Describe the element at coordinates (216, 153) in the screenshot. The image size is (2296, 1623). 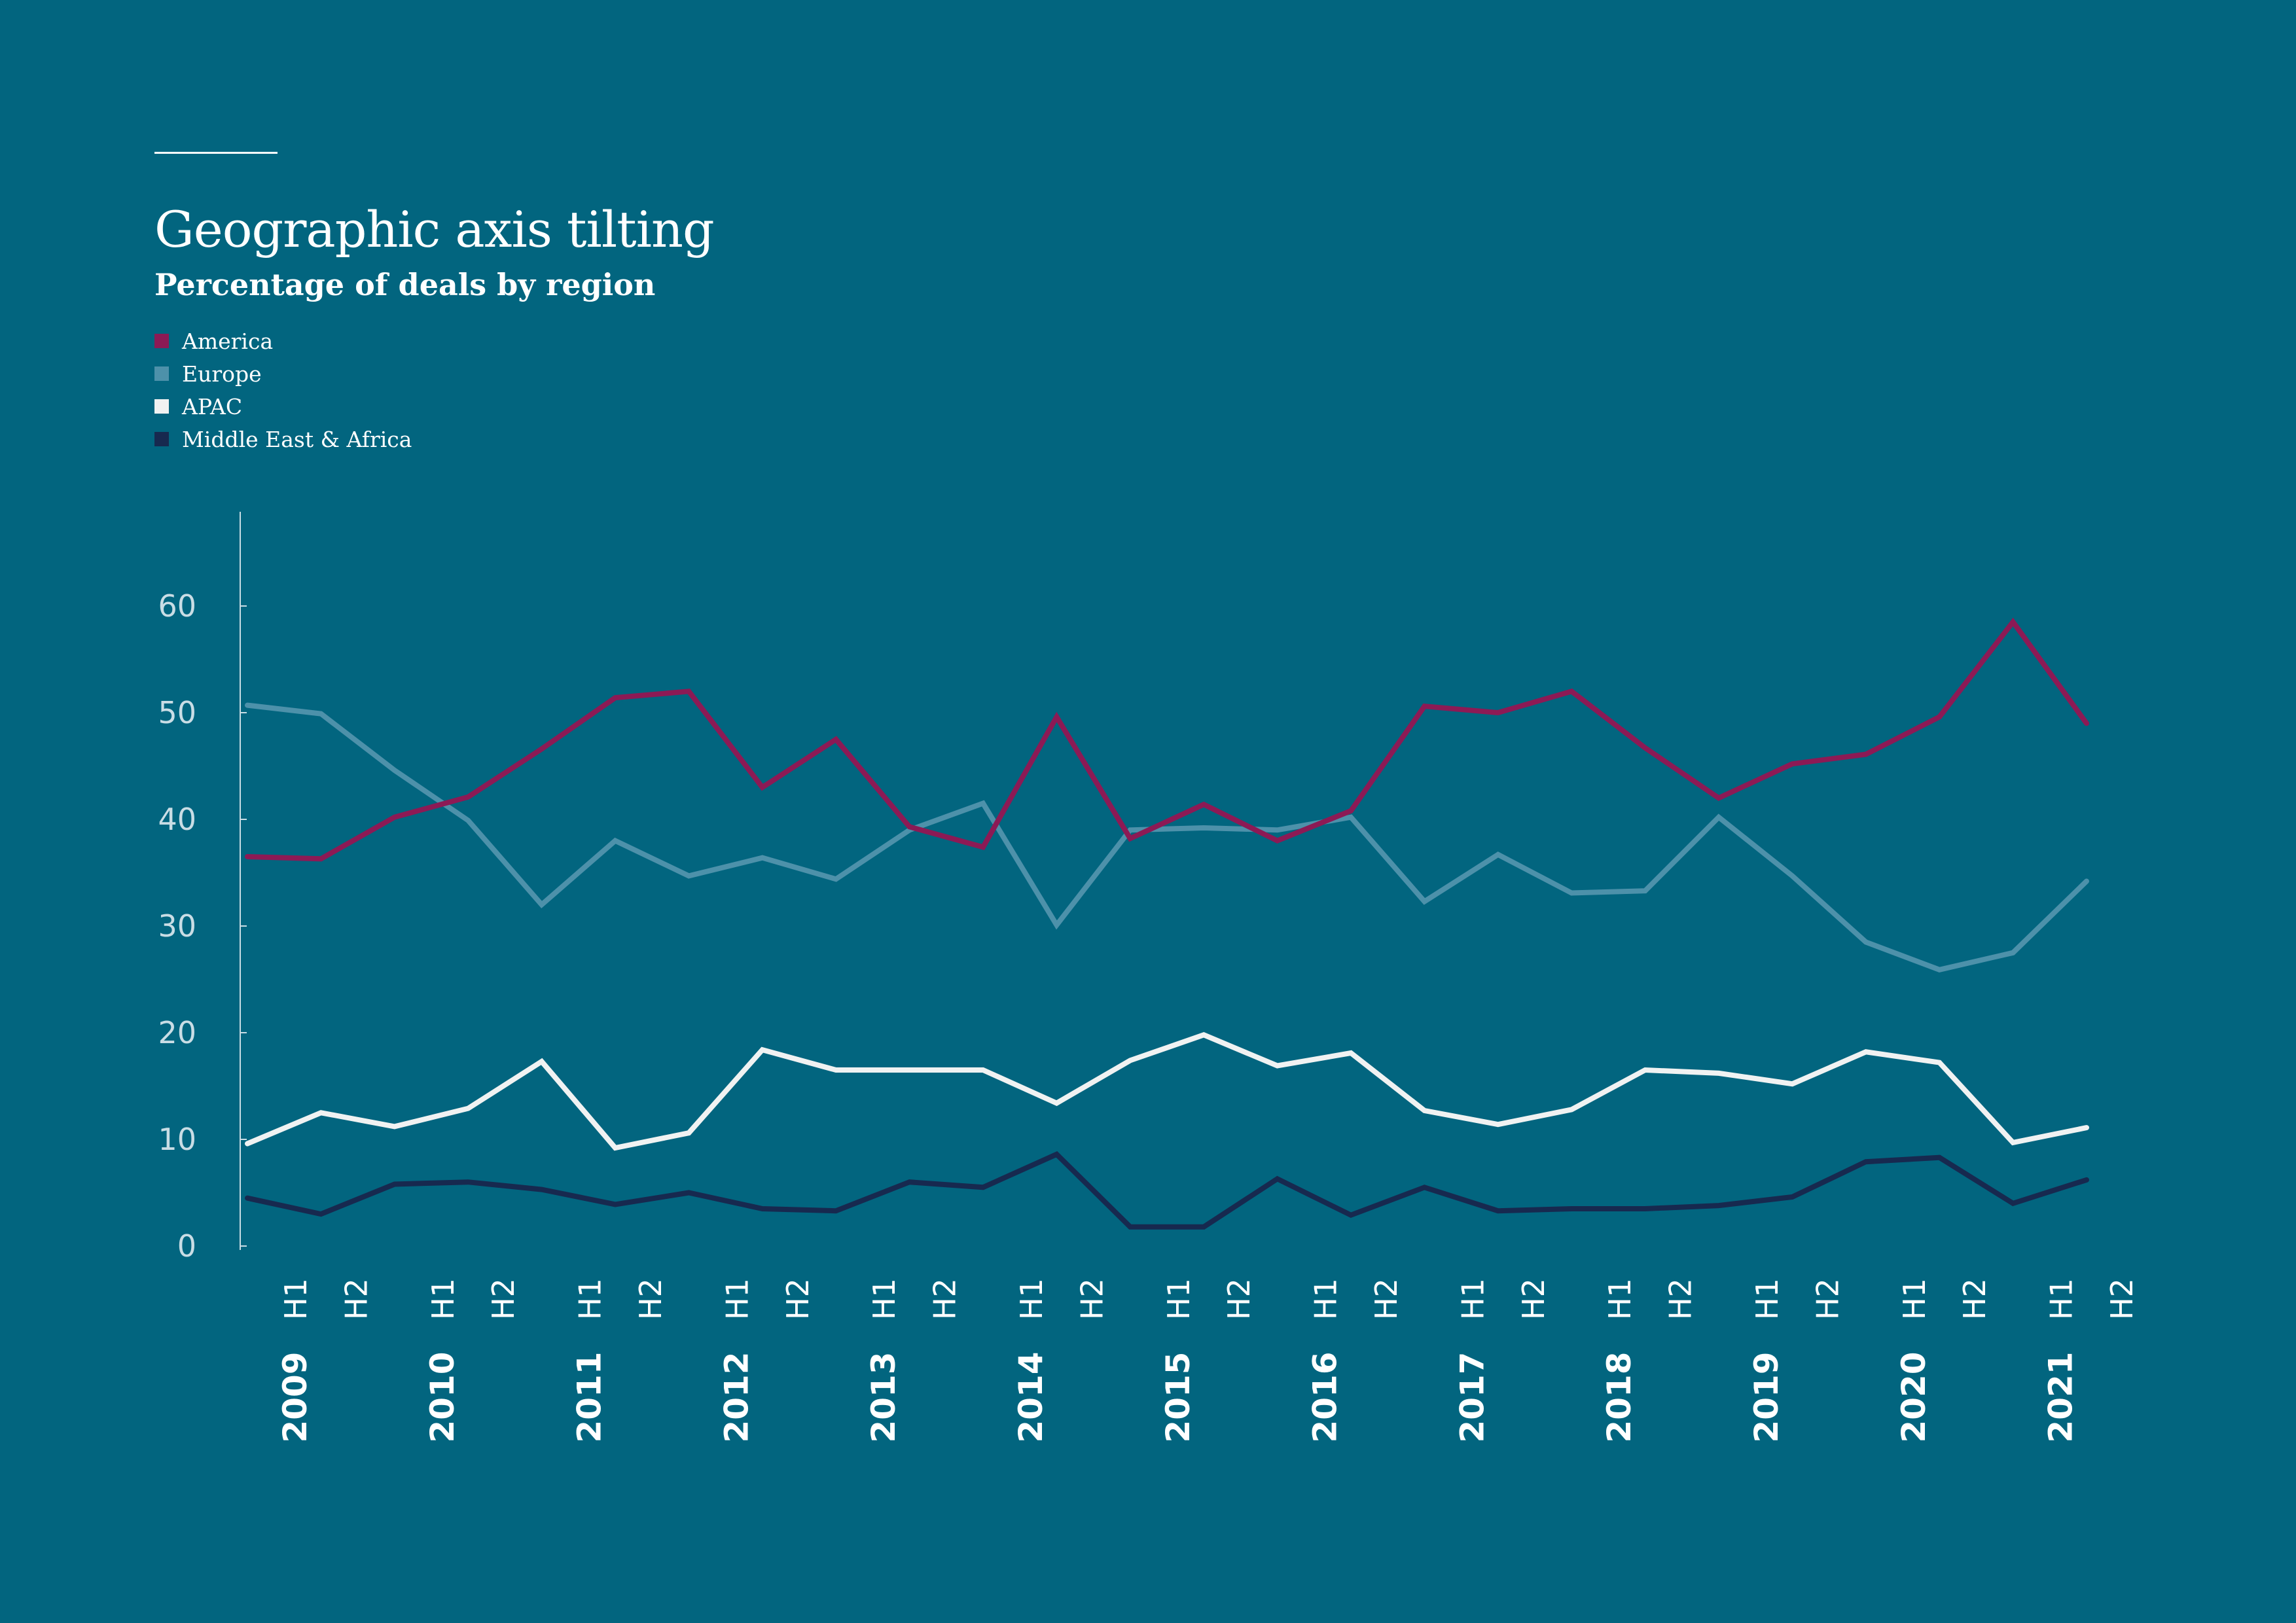
I see `top-decorative-rule` at that location.